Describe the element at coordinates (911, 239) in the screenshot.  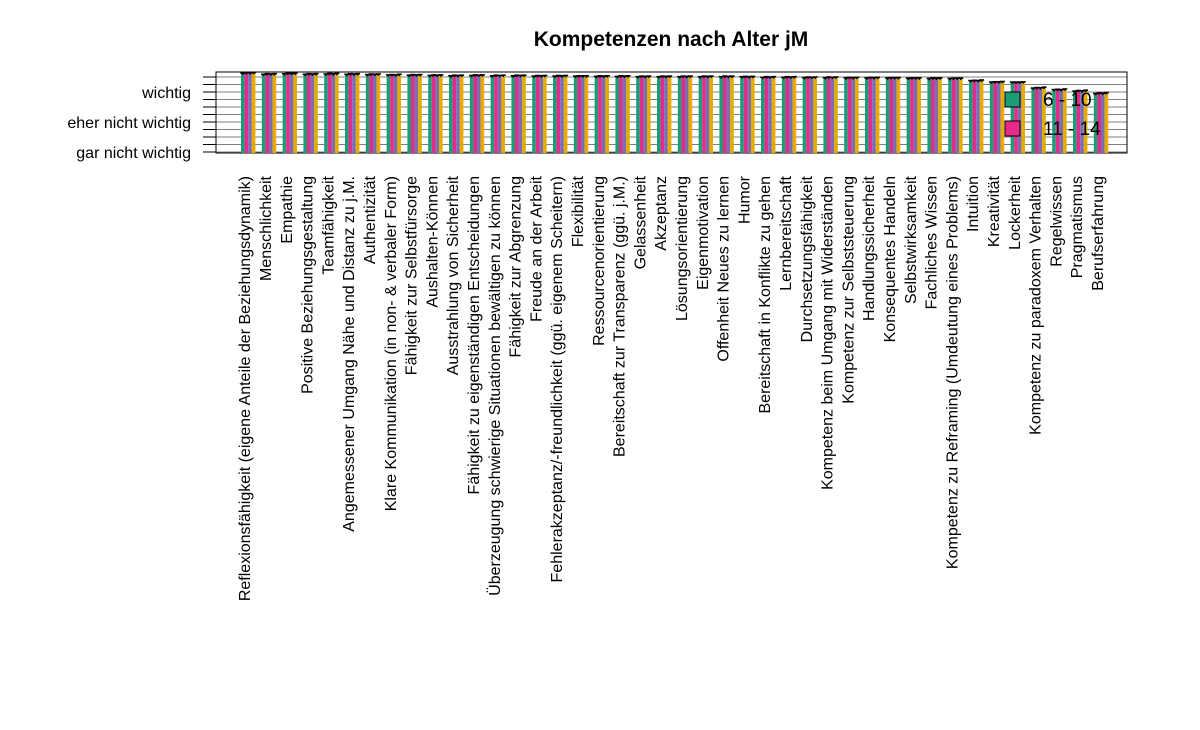
I see `x-tick-label: Selbstwirksamkeit` at that location.